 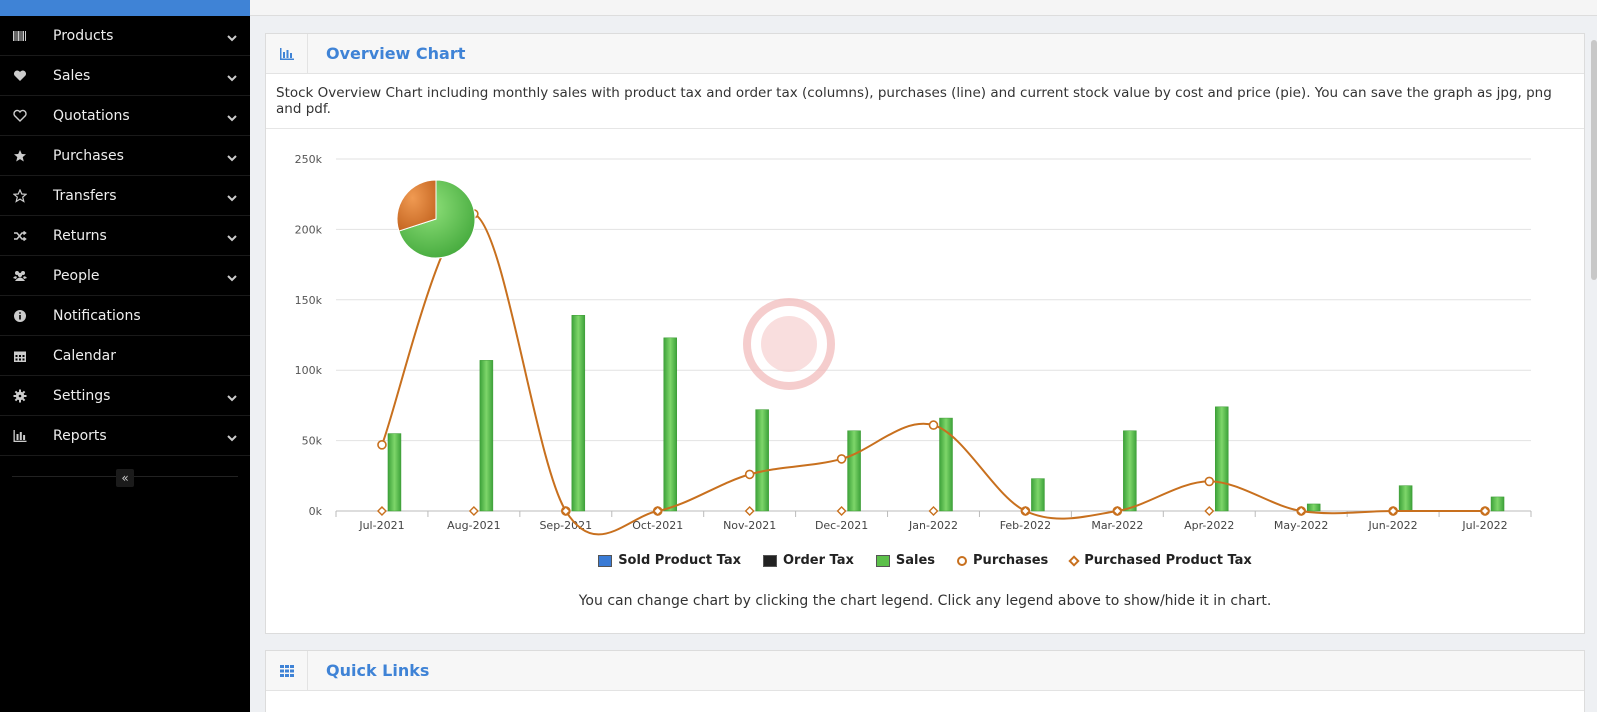 I want to click on x-tick-label: Oct-2021, so click(x=657, y=525).